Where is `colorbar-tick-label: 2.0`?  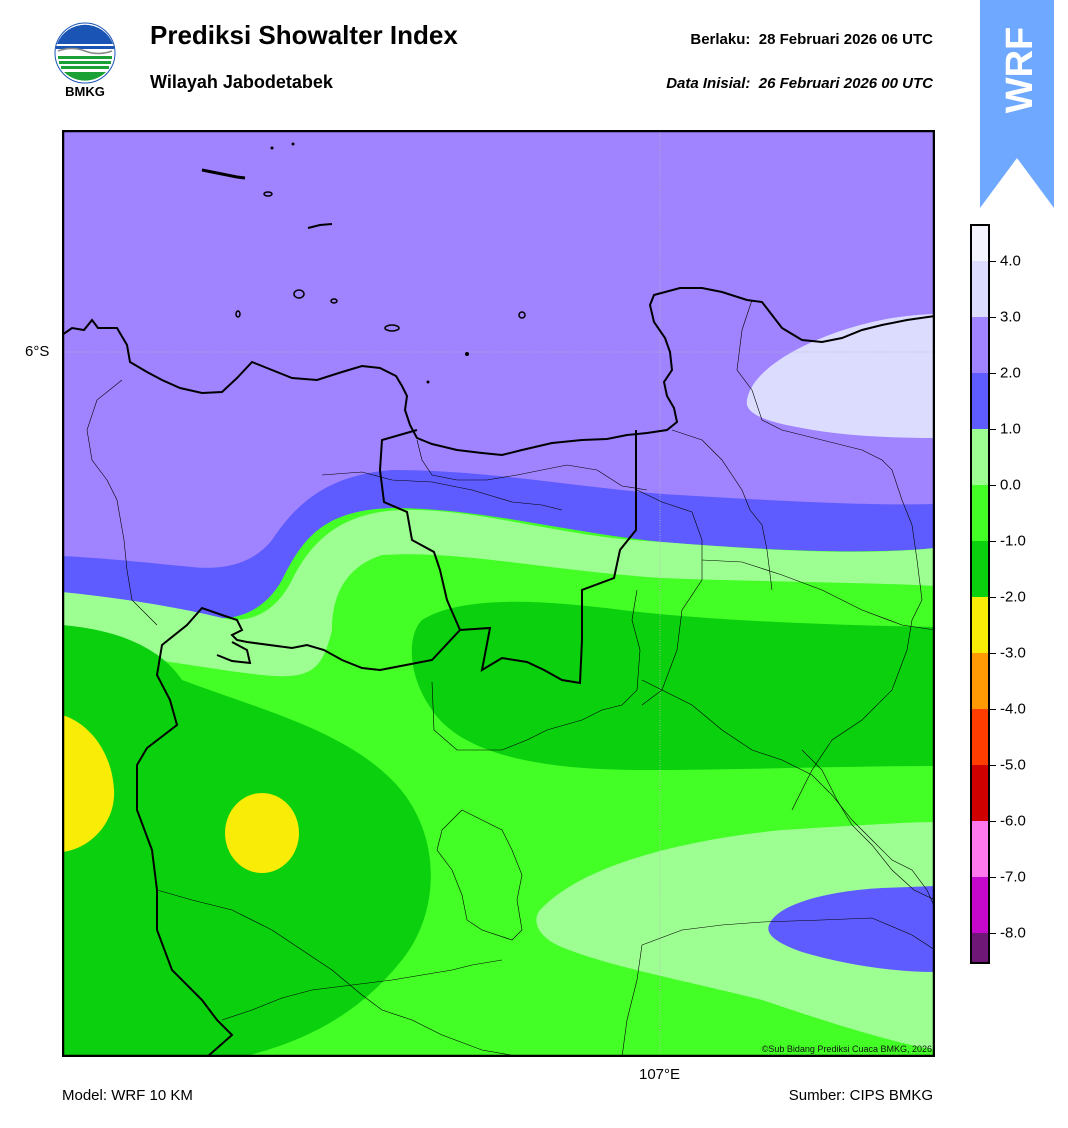
colorbar-tick-label: 2.0 is located at coordinates (1010, 373).